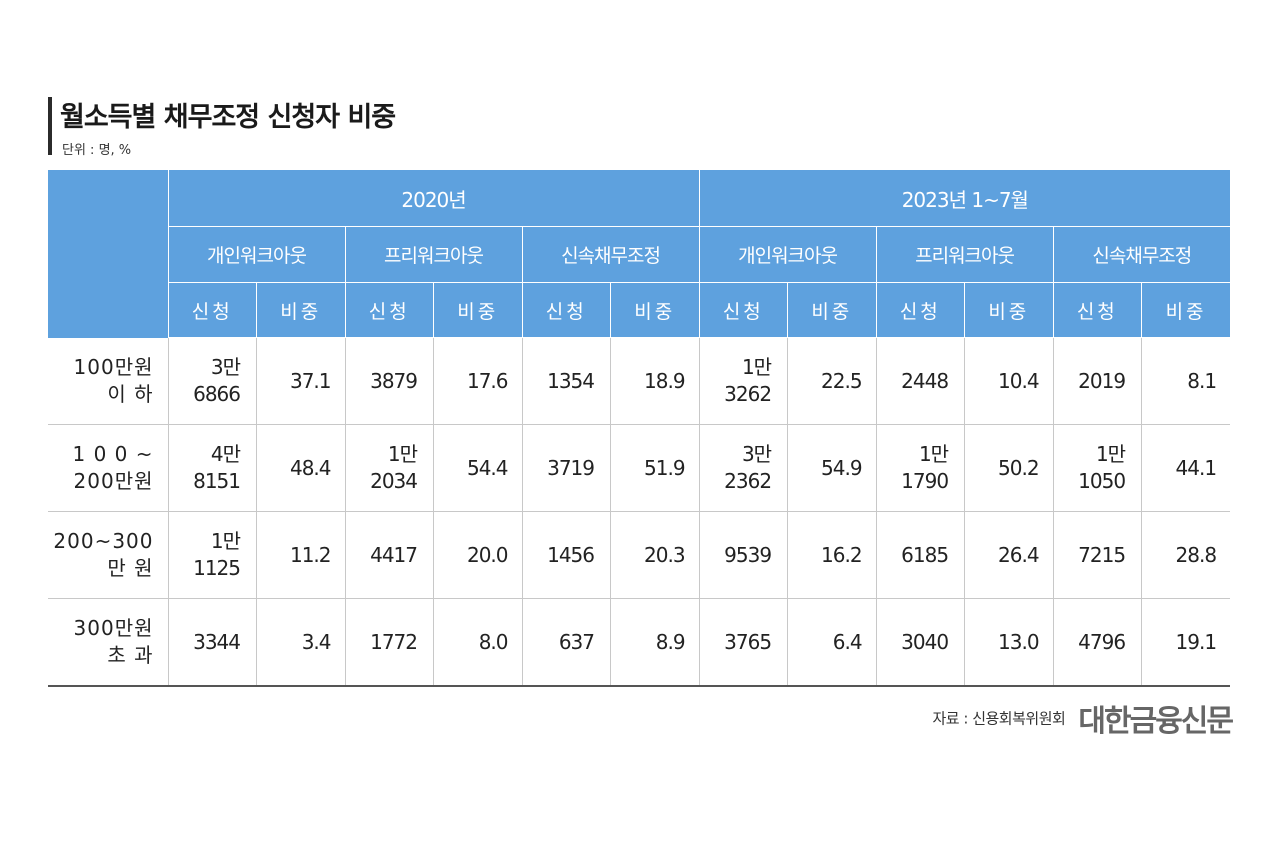 The image size is (1282, 843). What do you see at coordinates (832, 381) in the screenshot?
I see `cell-share: 22.5` at bounding box center [832, 381].